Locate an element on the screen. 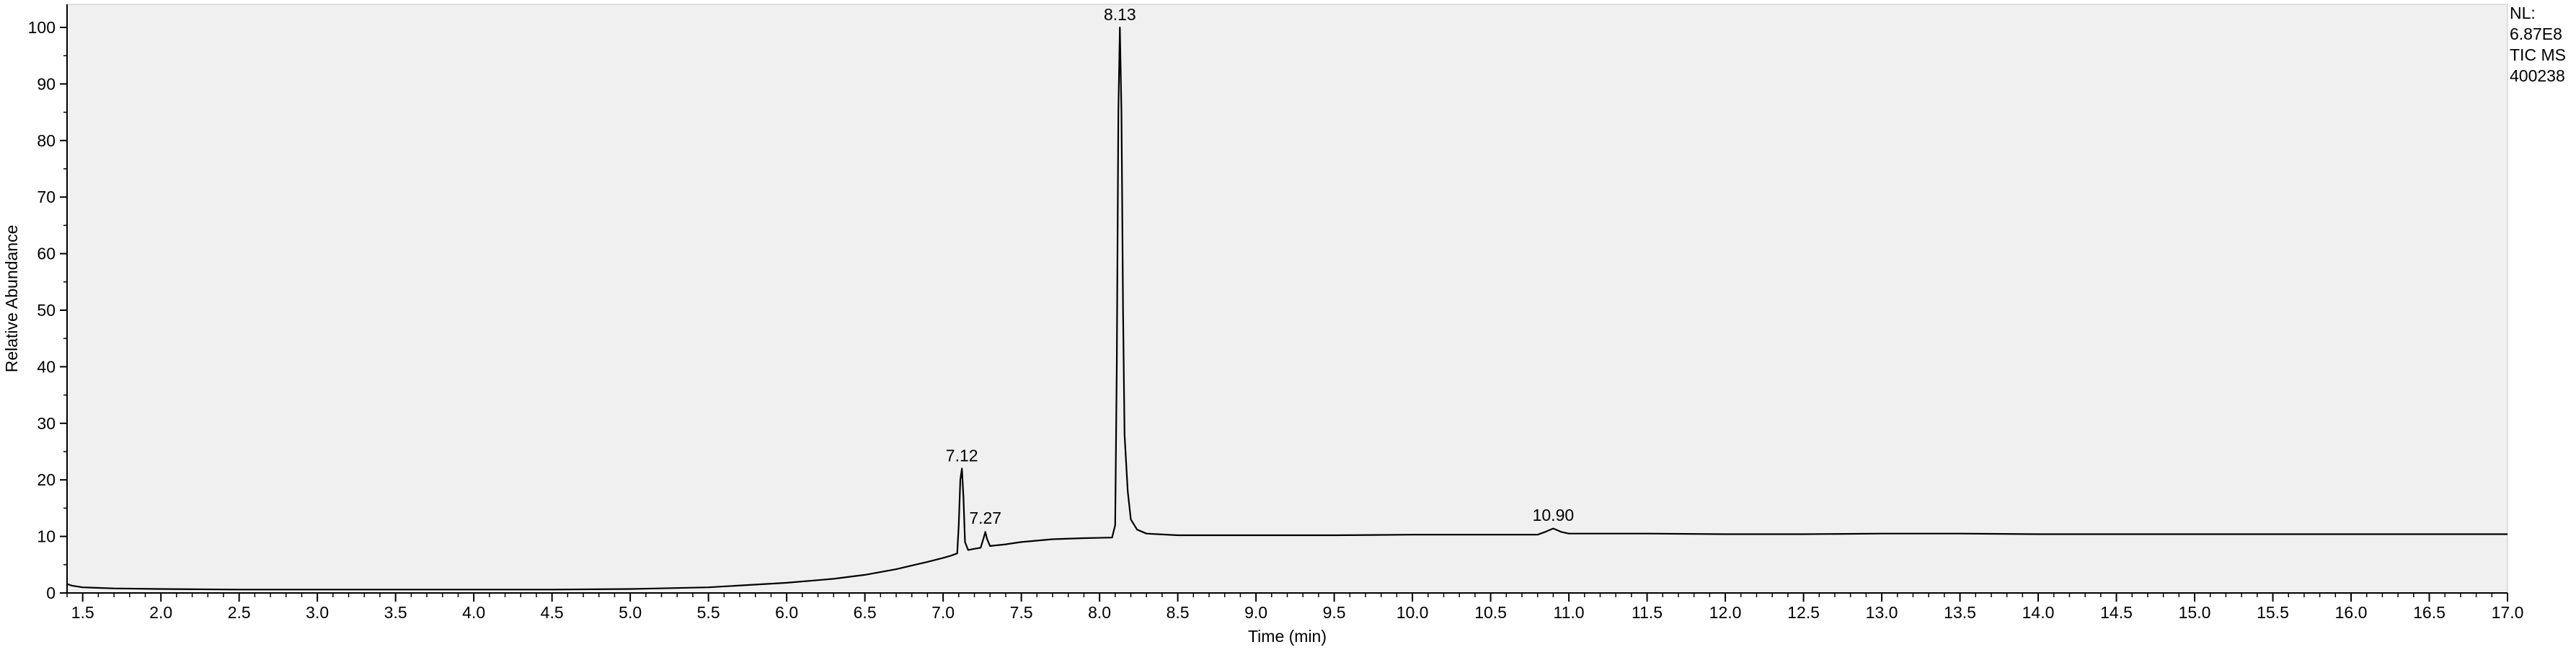 The width and height of the screenshot is (2576, 655). x-tick-label: 8.0 is located at coordinates (1099, 612).